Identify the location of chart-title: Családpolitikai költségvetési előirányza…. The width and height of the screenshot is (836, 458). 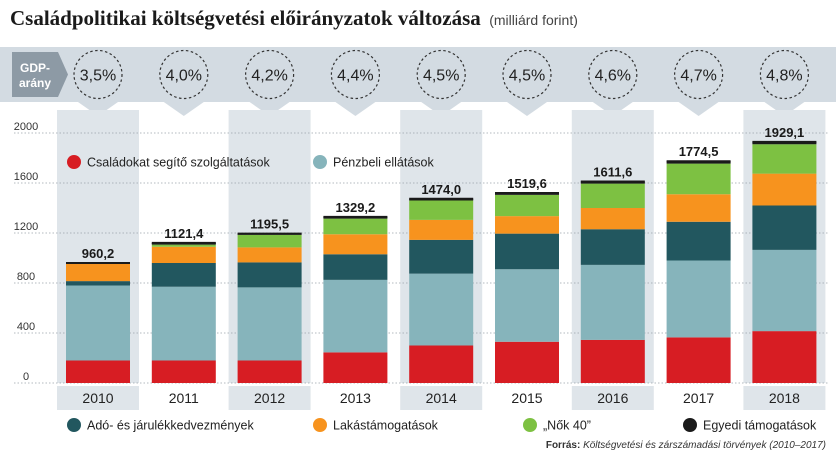
(245, 18).